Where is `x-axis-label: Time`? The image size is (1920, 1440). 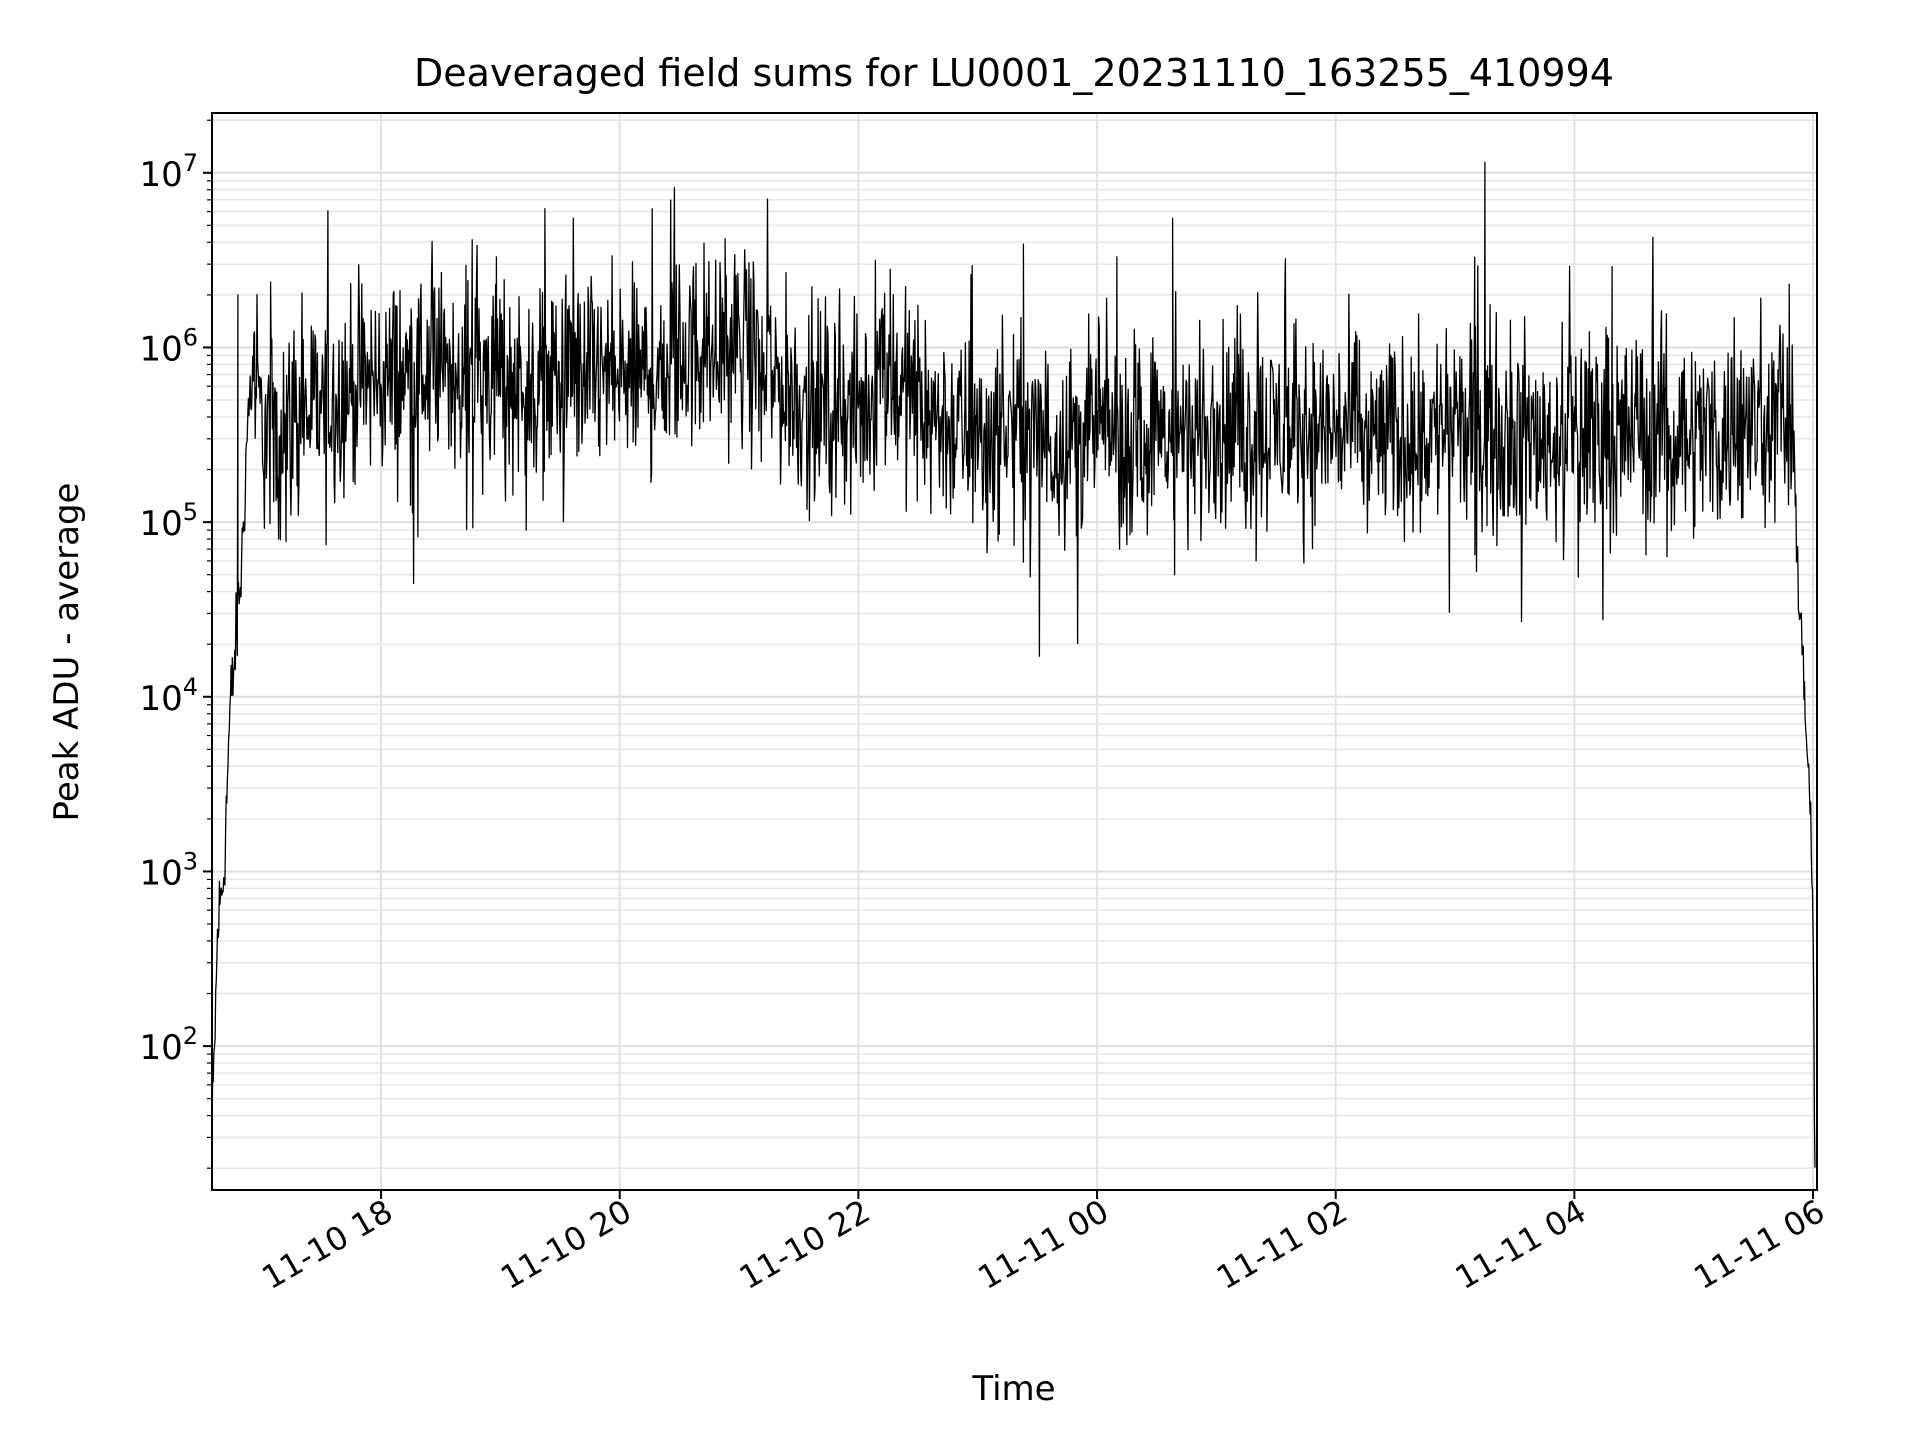
x-axis-label: Time is located at coordinates (1013, 1389).